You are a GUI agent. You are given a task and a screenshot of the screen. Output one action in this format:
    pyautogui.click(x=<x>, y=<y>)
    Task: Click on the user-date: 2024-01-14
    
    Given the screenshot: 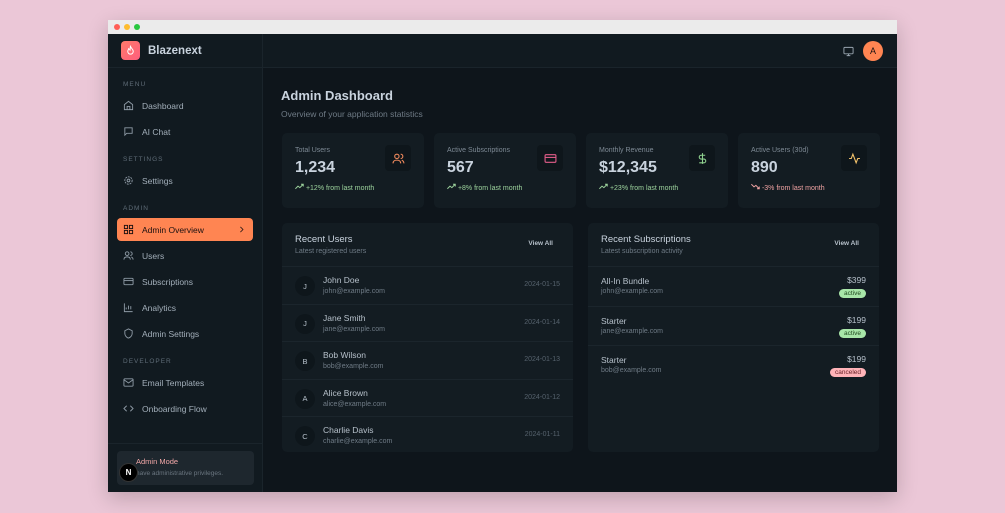 What is the action you would take?
    pyautogui.click(x=542, y=322)
    